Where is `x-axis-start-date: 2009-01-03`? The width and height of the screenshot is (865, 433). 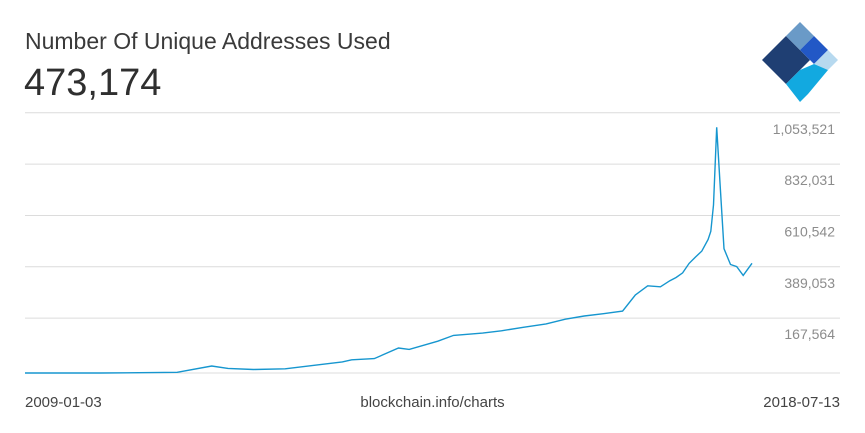
x-axis-start-date: 2009-01-03 is located at coordinates (63, 402).